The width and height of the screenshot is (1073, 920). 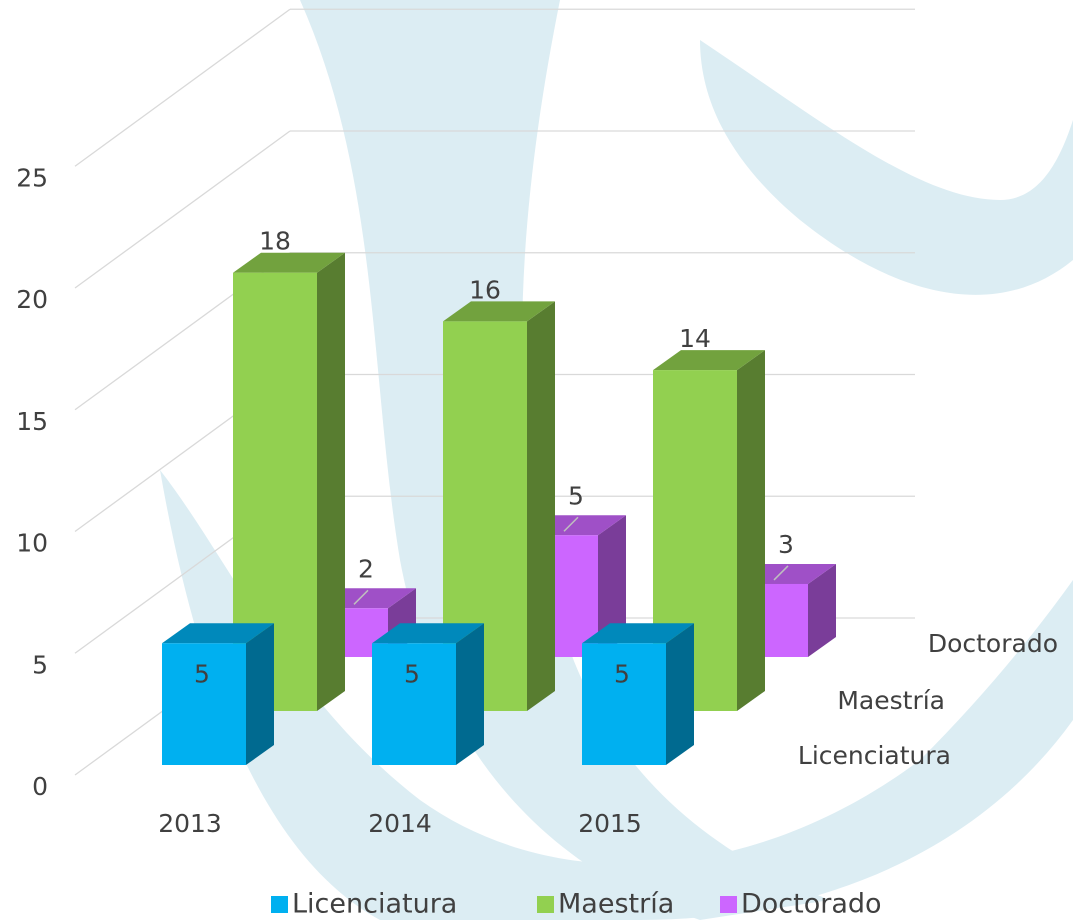 What do you see at coordinates (275, 241) in the screenshot?
I see `data-label: 18` at bounding box center [275, 241].